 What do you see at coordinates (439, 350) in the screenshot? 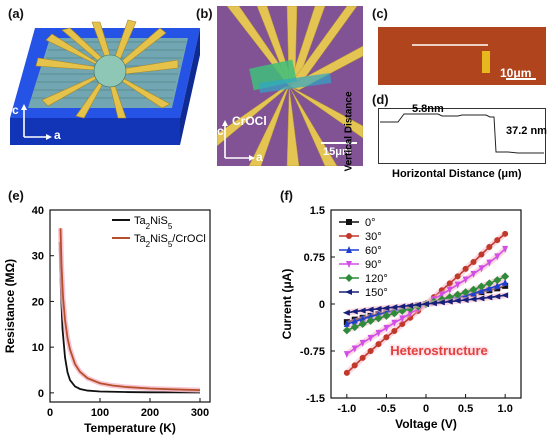
I see `heterostructure-annotation: Heterostructure` at bounding box center [439, 350].